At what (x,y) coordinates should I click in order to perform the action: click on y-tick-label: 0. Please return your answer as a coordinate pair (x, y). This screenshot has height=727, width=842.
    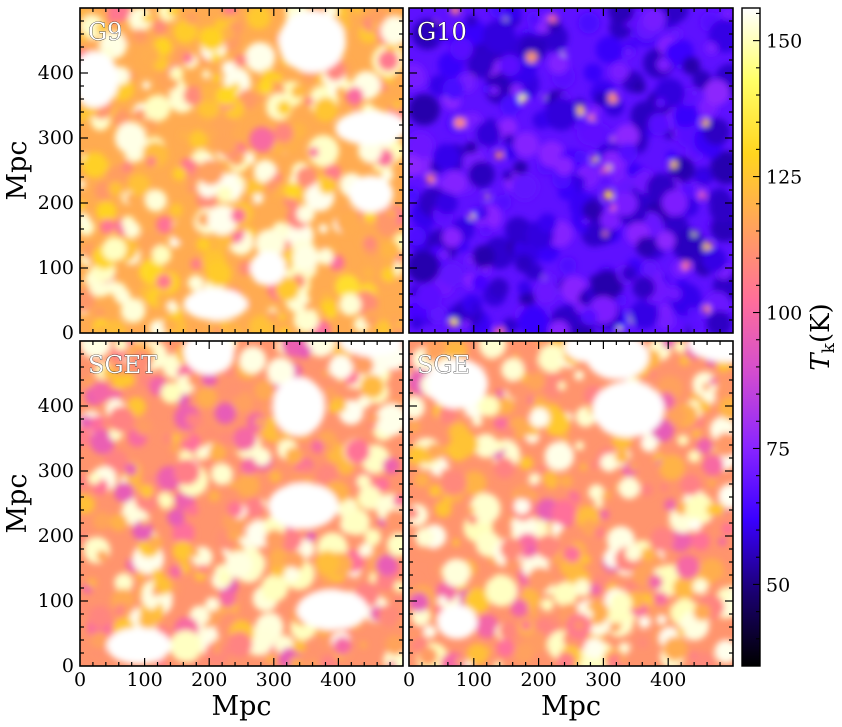
    Looking at the image, I should click on (68, 666).